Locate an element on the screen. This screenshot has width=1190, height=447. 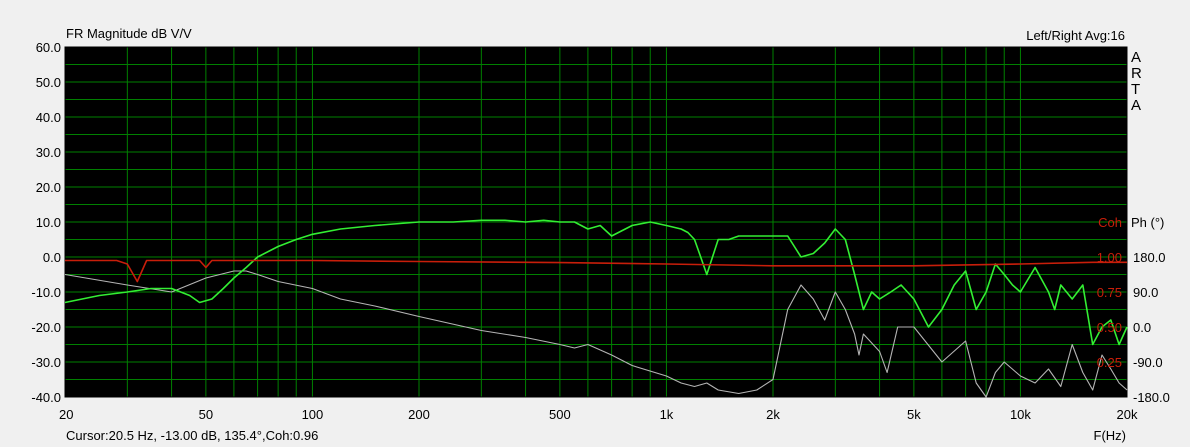
y-tick-label: 40.0 is located at coordinates (48, 117).